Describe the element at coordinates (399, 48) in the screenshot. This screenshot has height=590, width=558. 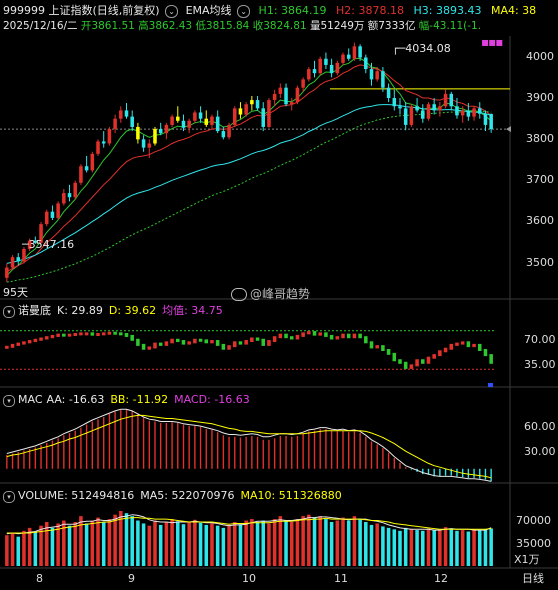
I see `high-annotation-arrow: ┌─` at that location.